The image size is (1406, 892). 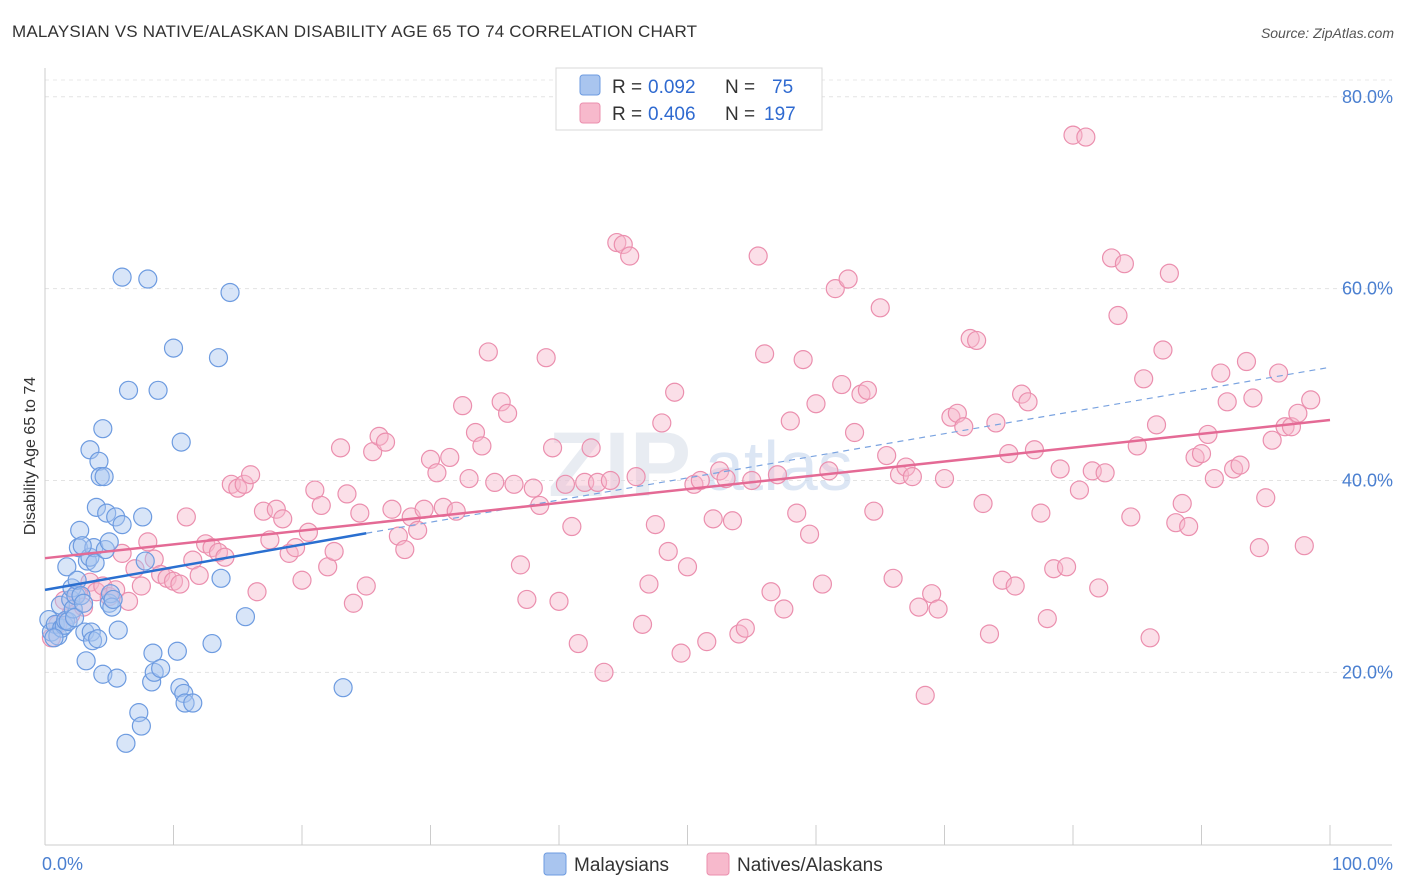 What do you see at coordinates (1367, 672) in the screenshot?
I see `y-tick-label: 20.0%` at bounding box center [1367, 672].